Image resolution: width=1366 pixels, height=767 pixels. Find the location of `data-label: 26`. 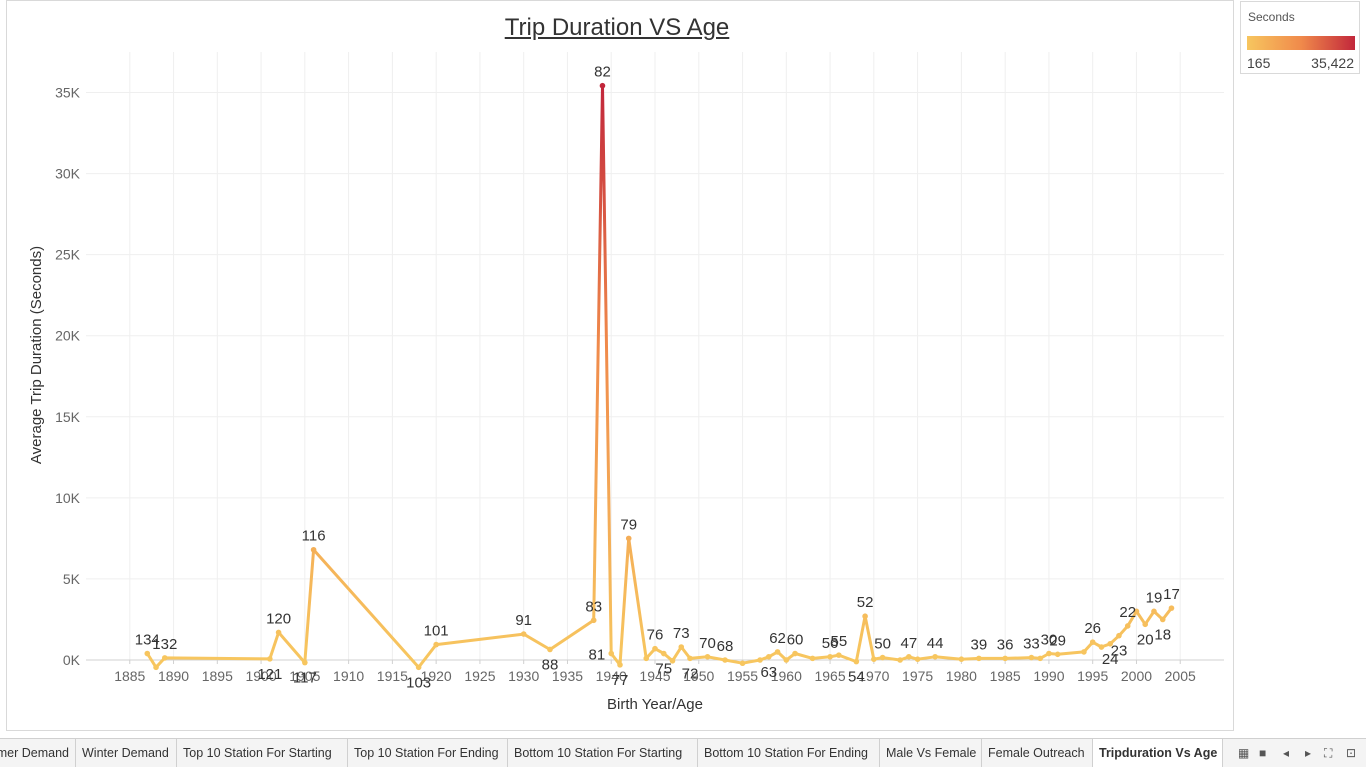

data-label: 26 is located at coordinates (1092, 628).